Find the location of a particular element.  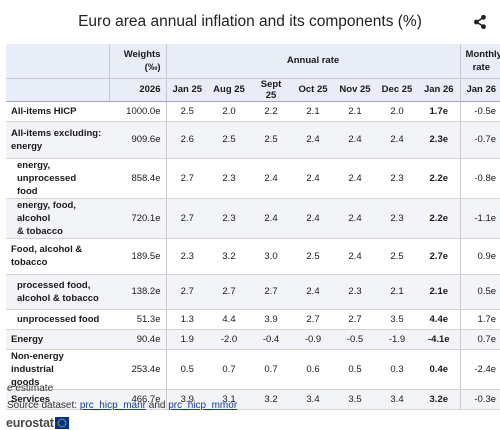

row-label-line: alcohol & tobacco is located at coordinates (58, 298).